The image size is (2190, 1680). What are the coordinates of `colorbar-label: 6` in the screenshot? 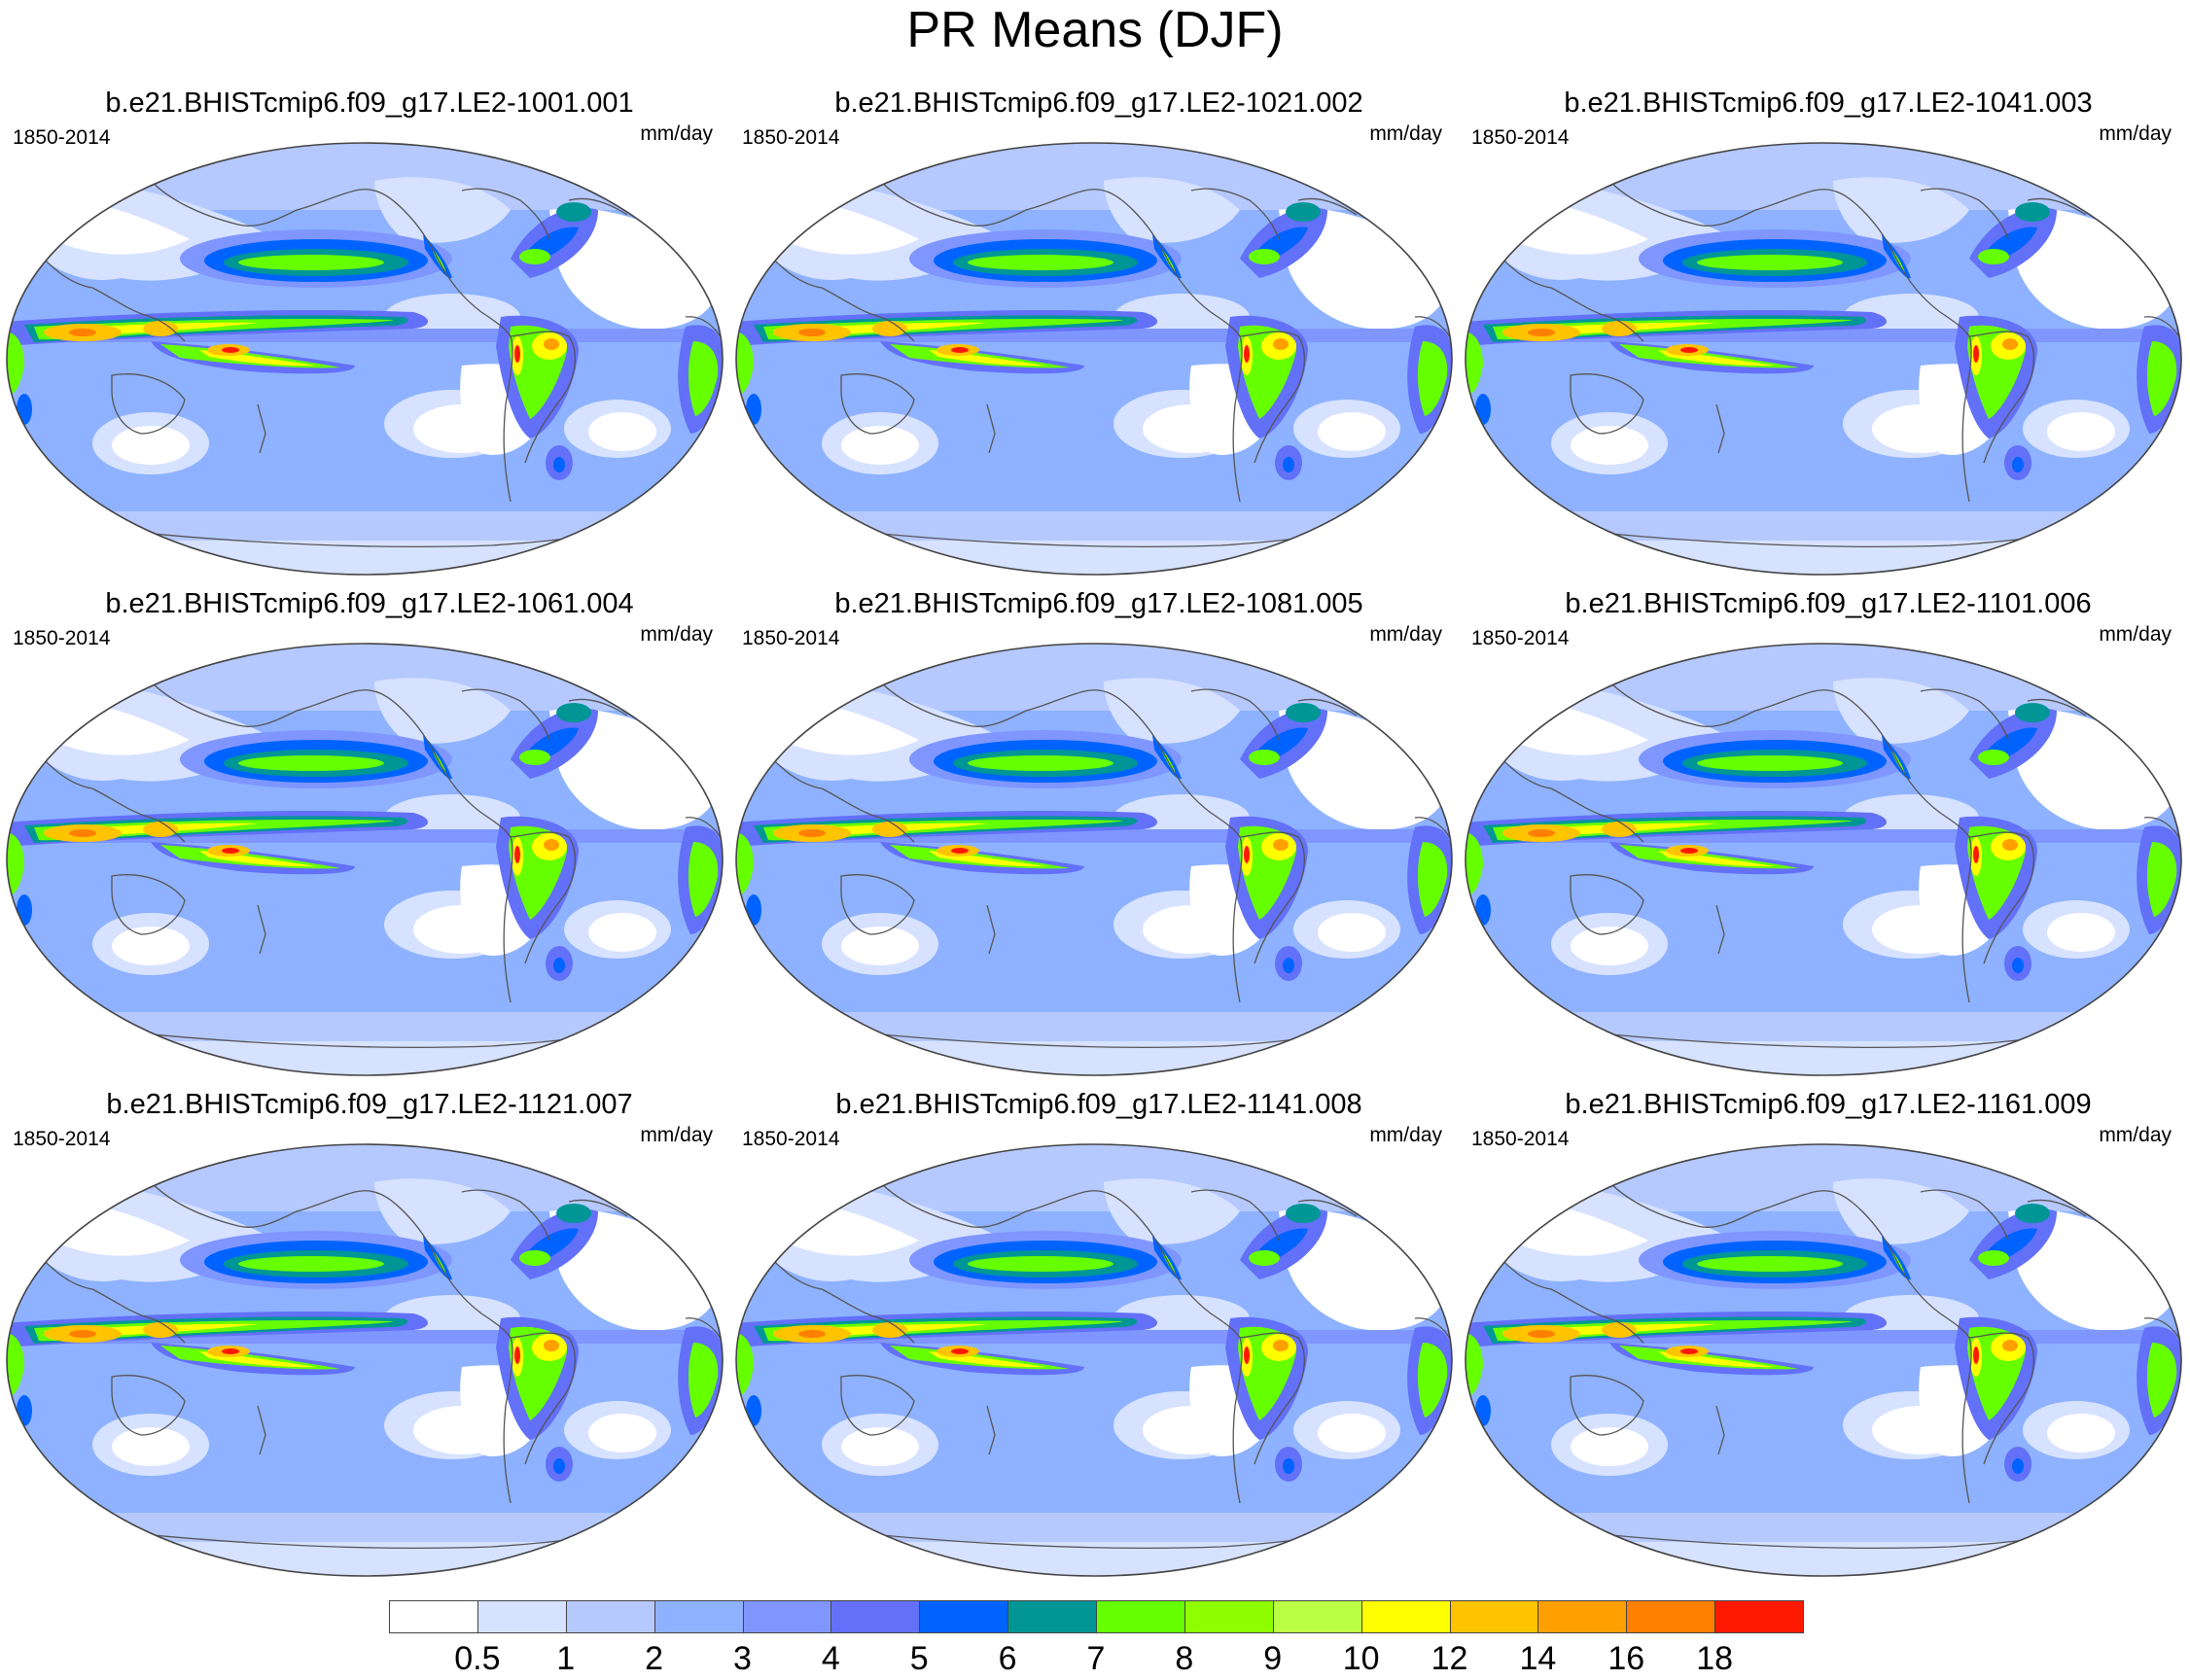 It's located at (1007, 1658).